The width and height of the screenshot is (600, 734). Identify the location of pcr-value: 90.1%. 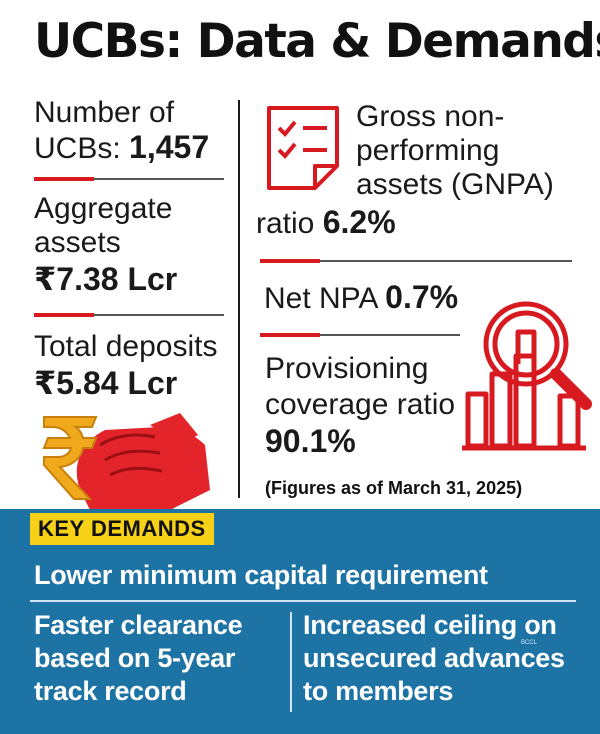
(310, 441).